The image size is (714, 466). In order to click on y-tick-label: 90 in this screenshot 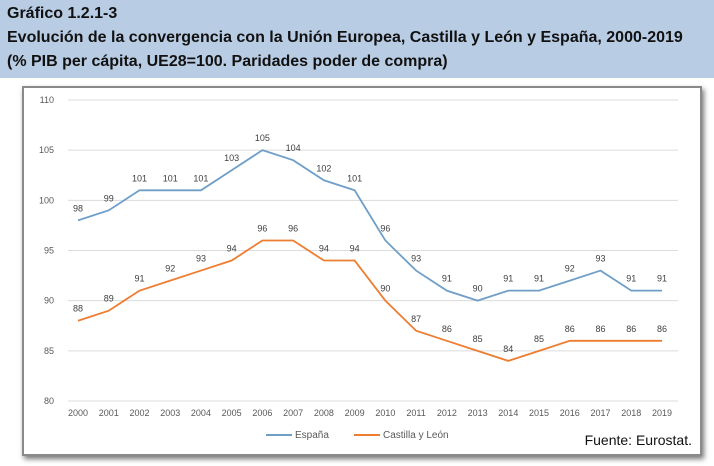, I will do `click(49, 301)`.